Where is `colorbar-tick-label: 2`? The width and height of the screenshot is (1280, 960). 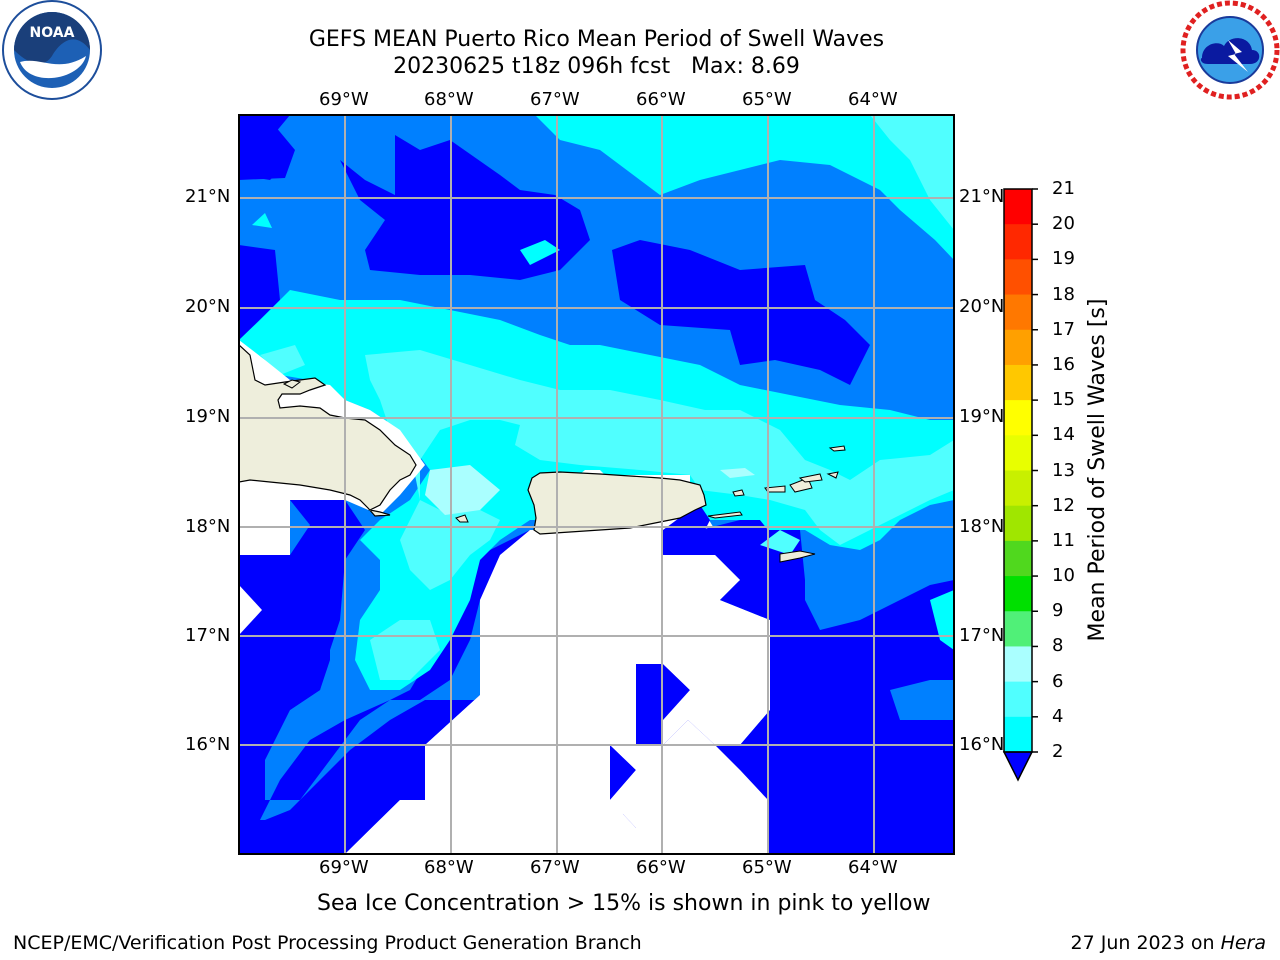
colorbar-tick-label: 2 is located at coordinates (1058, 751).